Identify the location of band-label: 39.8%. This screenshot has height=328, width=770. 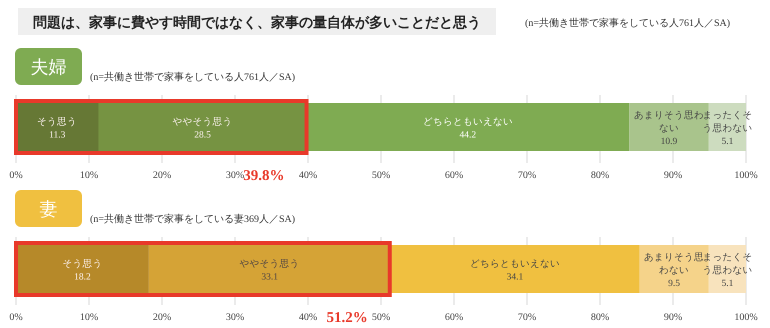
(264, 176).